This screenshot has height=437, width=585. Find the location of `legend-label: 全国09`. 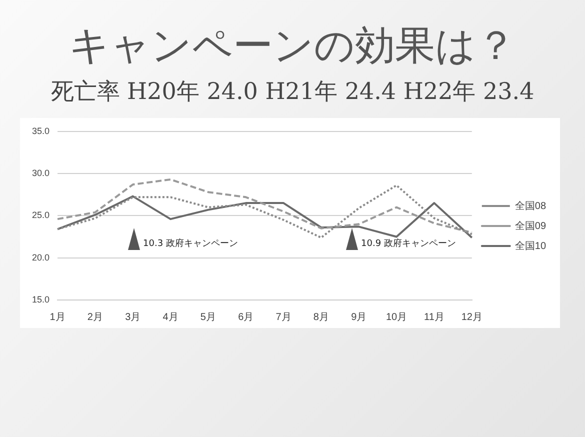

legend-label: 全国09 is located at coordinates (530, 226).